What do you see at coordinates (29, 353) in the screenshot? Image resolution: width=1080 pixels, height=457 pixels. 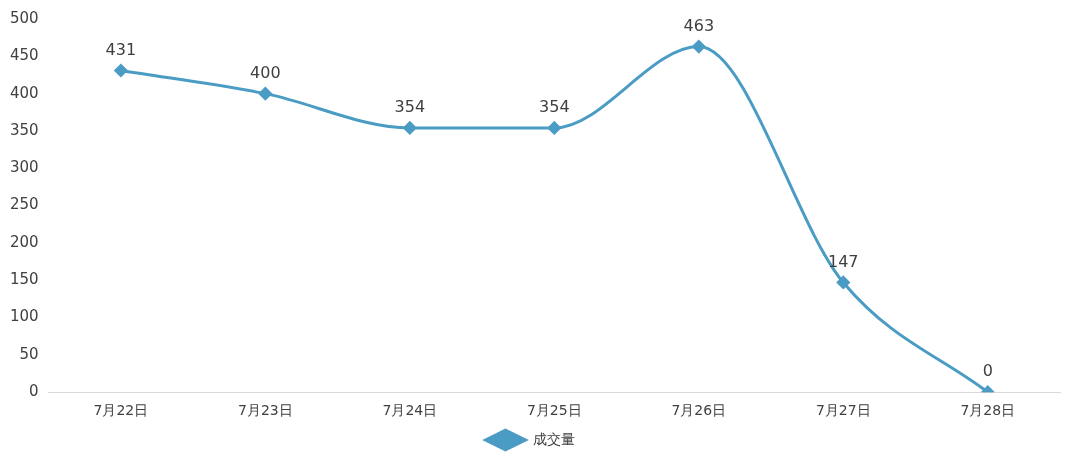 I see `y-tick-label: 50` at bounding box center [29, 353].